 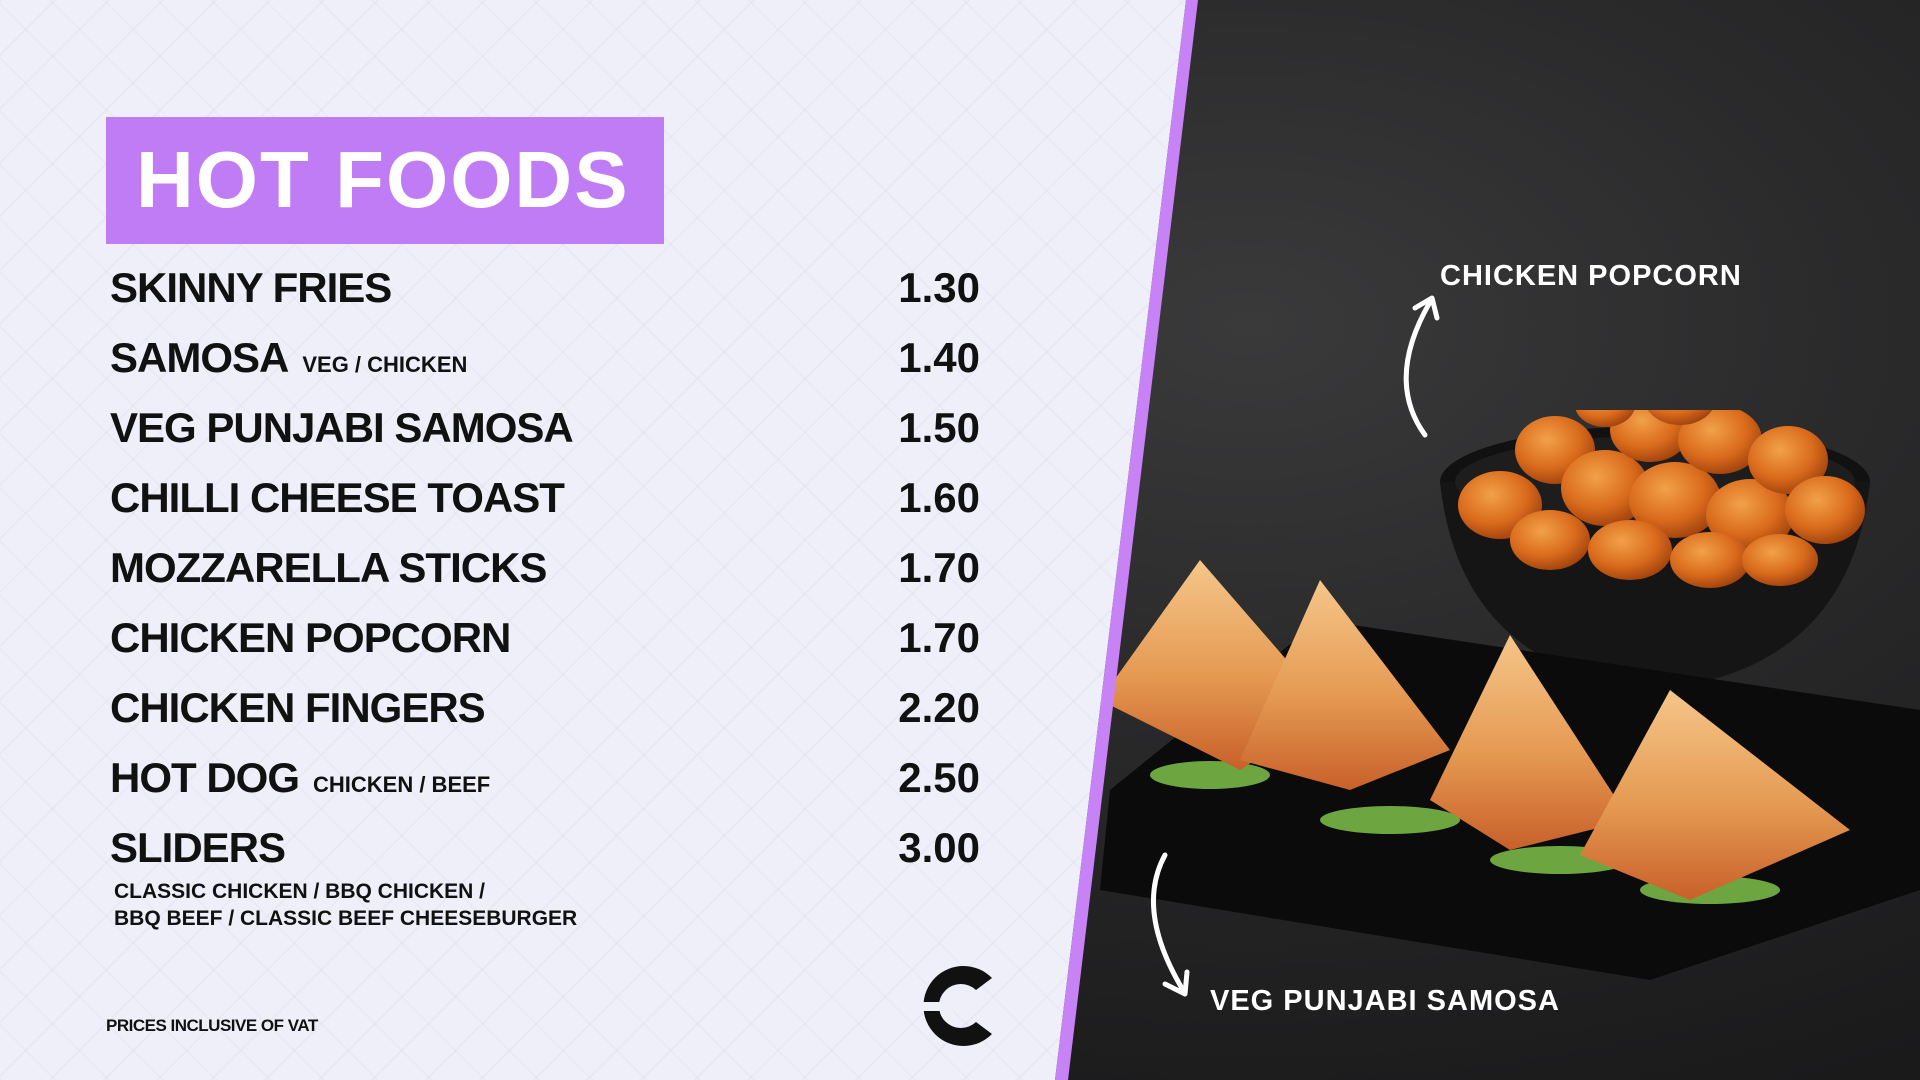 I want to click on item-options: CHICKEN / BEEF, so click(x=402, y=784).